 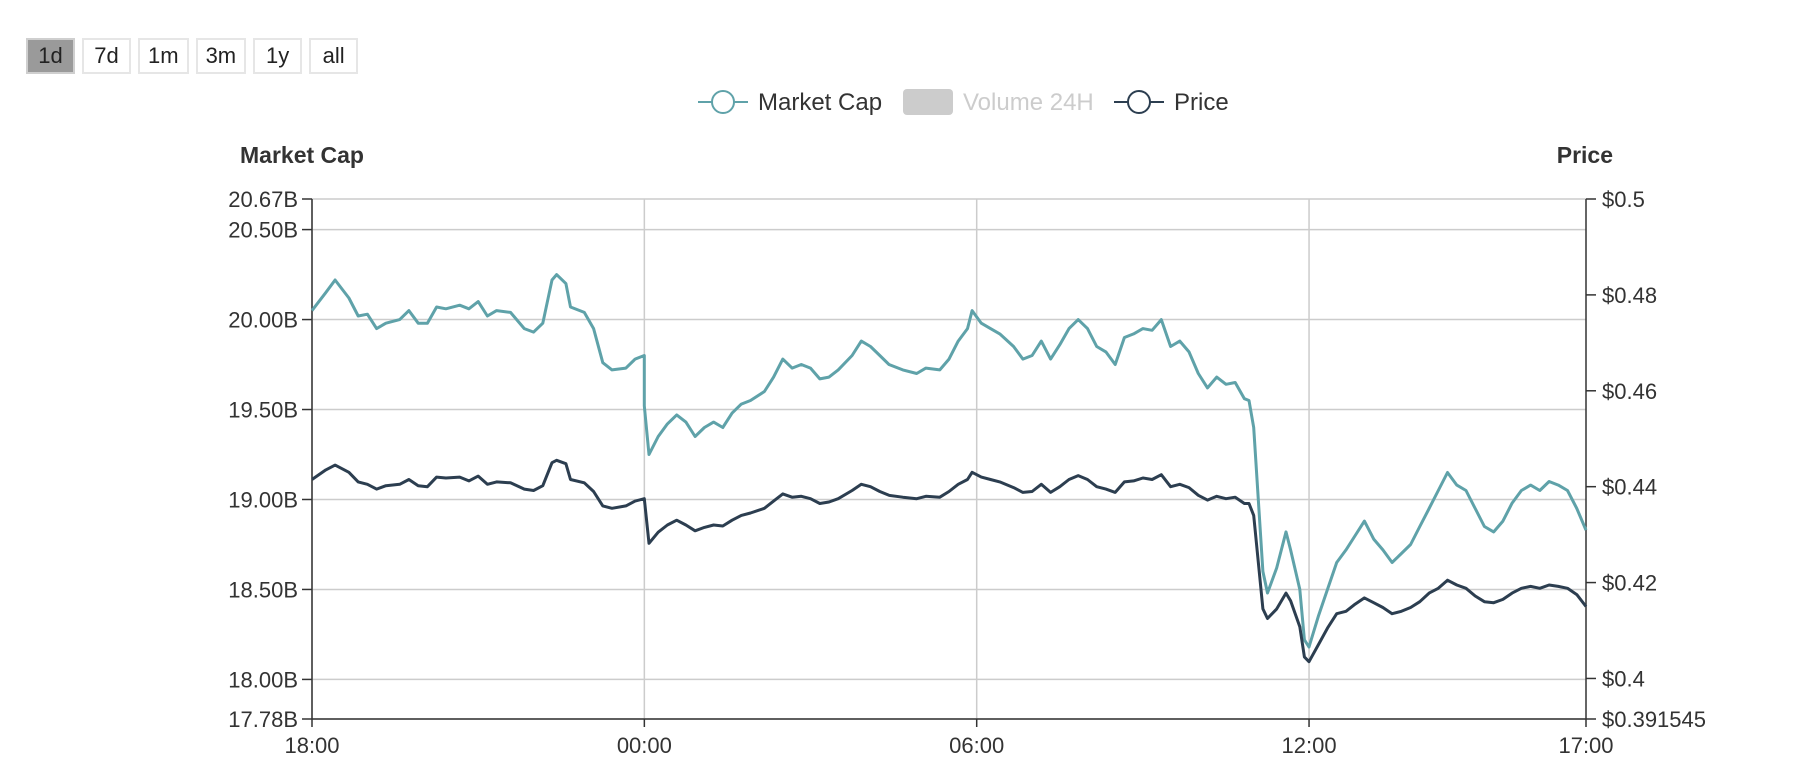 What do you see at coordinates (1629, 487) in the screenshot?
I see `right-tick-label: $0.44` at bounding box center [1629, 487].